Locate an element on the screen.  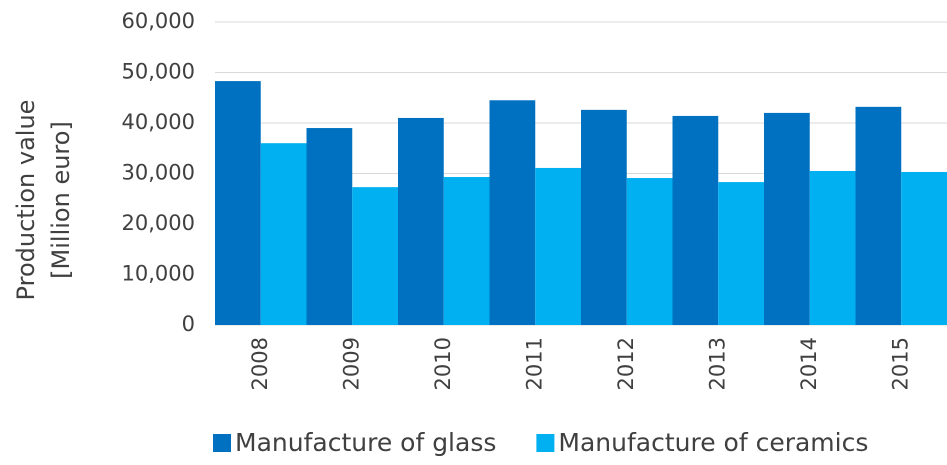
y-tick-label: 40,000 is located at coordinates (158, 122).